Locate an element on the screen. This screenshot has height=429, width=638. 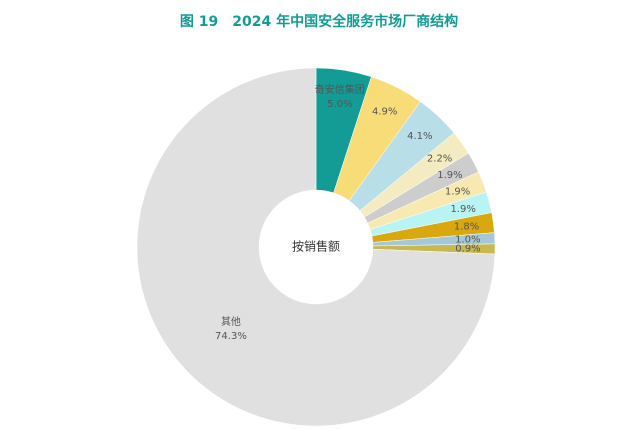
value-label: 5.0% is located at coordinates (339, 104).